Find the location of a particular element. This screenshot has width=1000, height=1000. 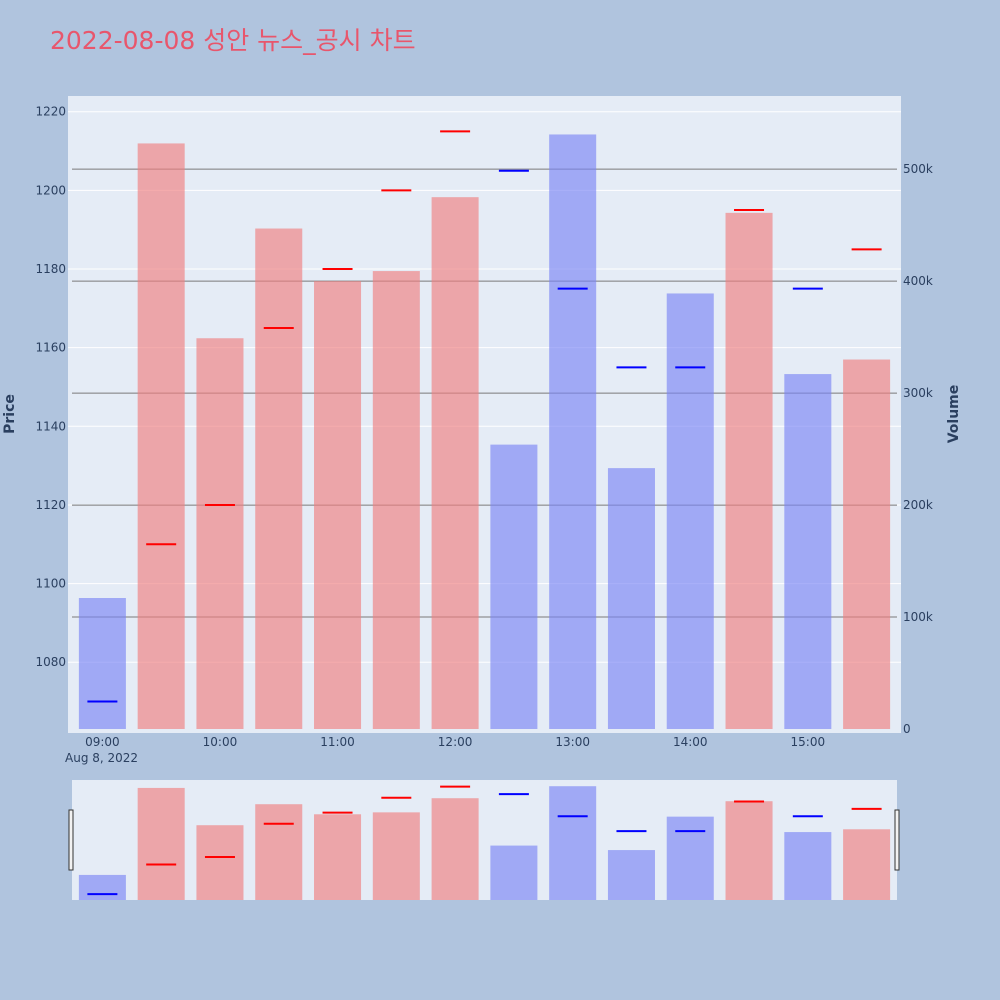

time-tick-label: 11:00 is located at coordinates (337, 742).